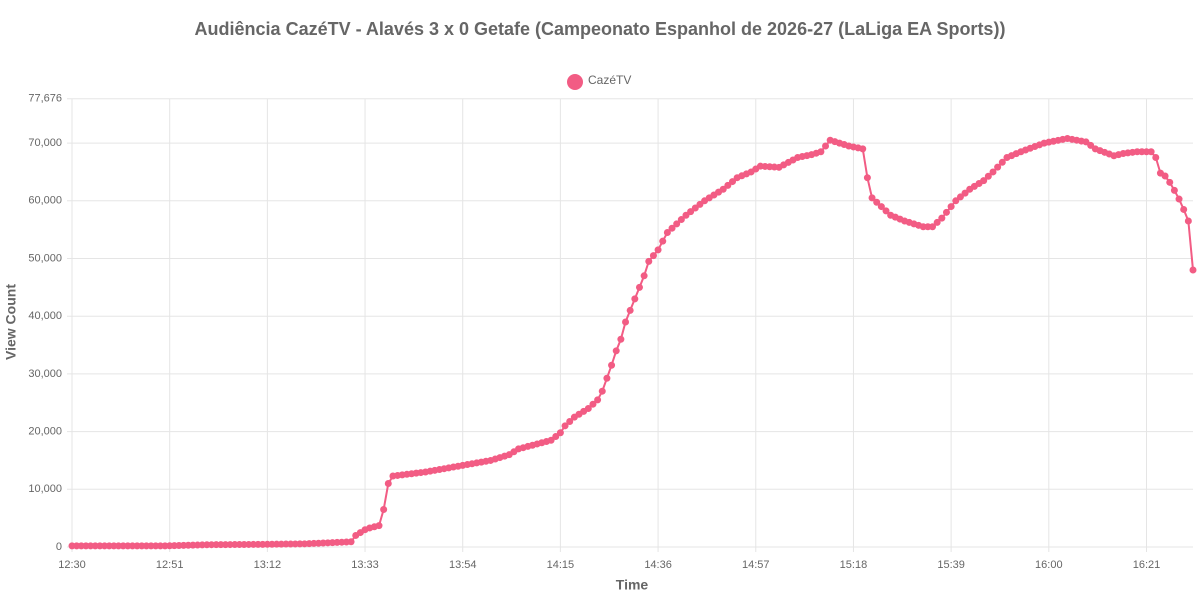 This screenshot has width=1200, height=600. What do you see at coordinates (45, 258) in the screenshot?
I see `y-tick-label: 50,000` at bounding box center [45, 258].